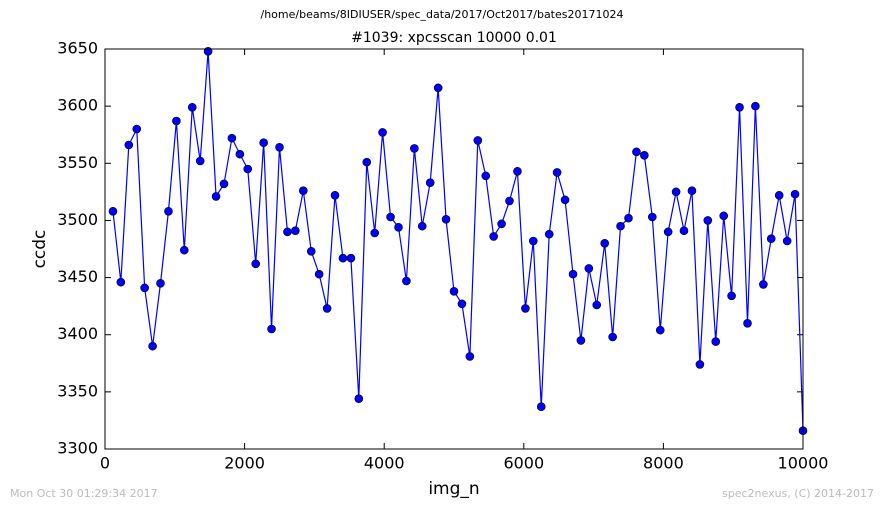 This screenshot has width=884, height=509. Describe the element at coordinates (803, 463) in the screenshot. I see `x-tick-label: 10000` at that location.